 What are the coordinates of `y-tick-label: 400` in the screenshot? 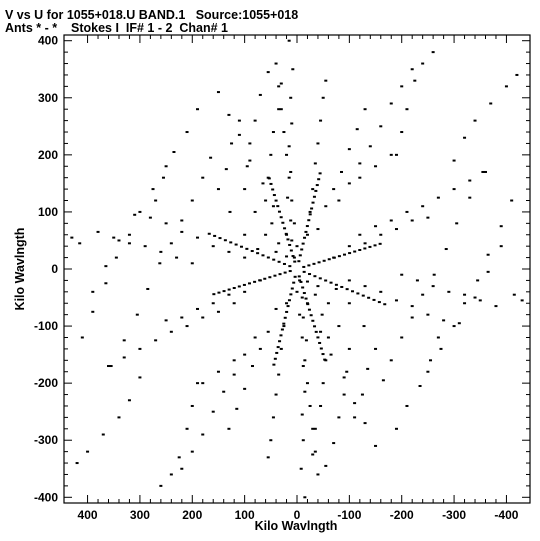 It's located at (48, 41).